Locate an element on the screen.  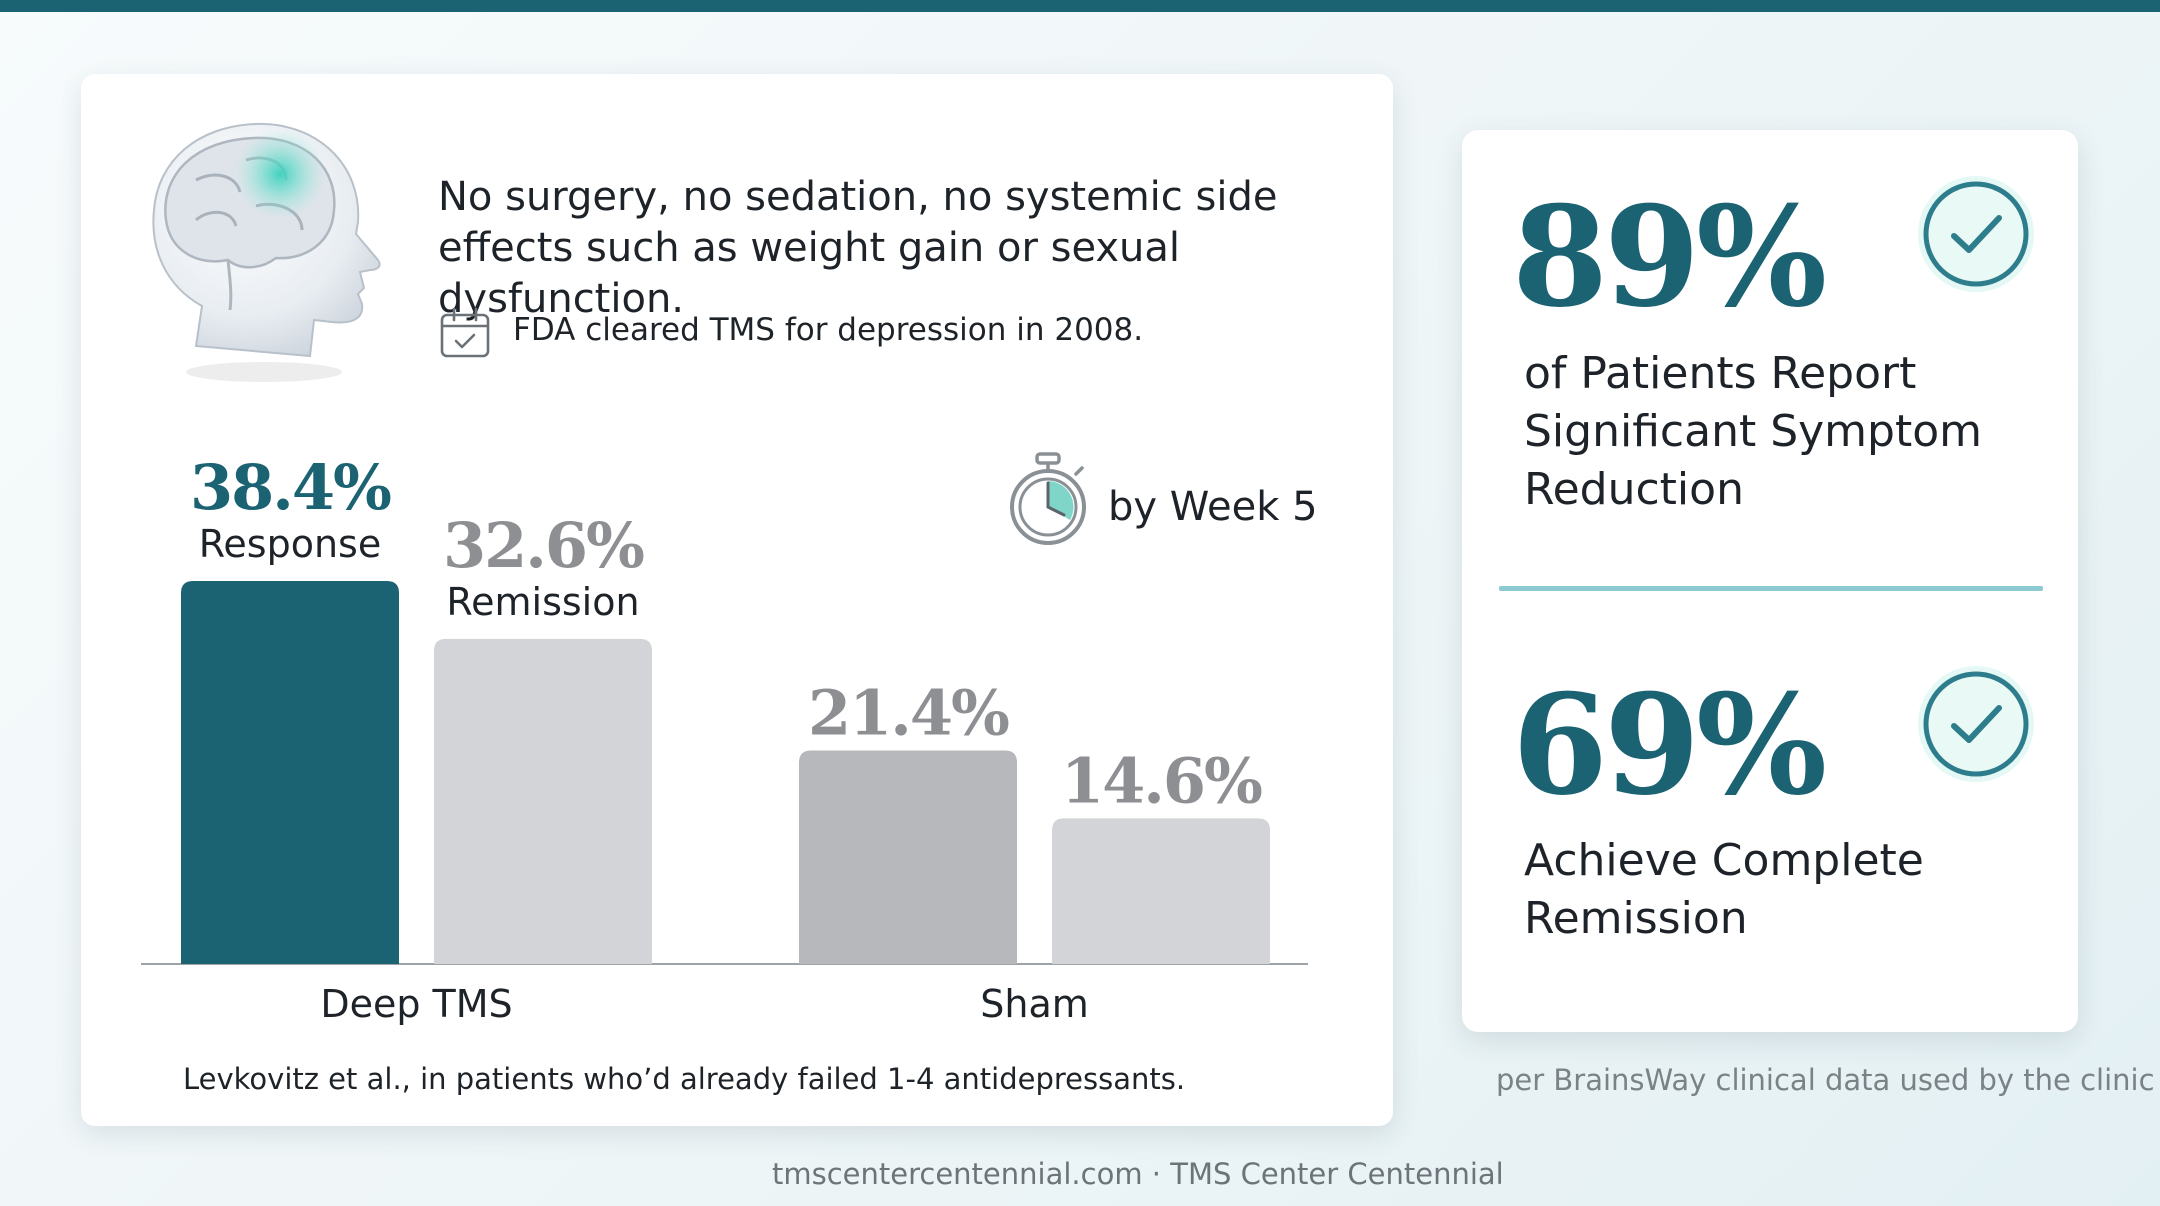
week-label: by Week 5 is located at coordinates (1213, 507).